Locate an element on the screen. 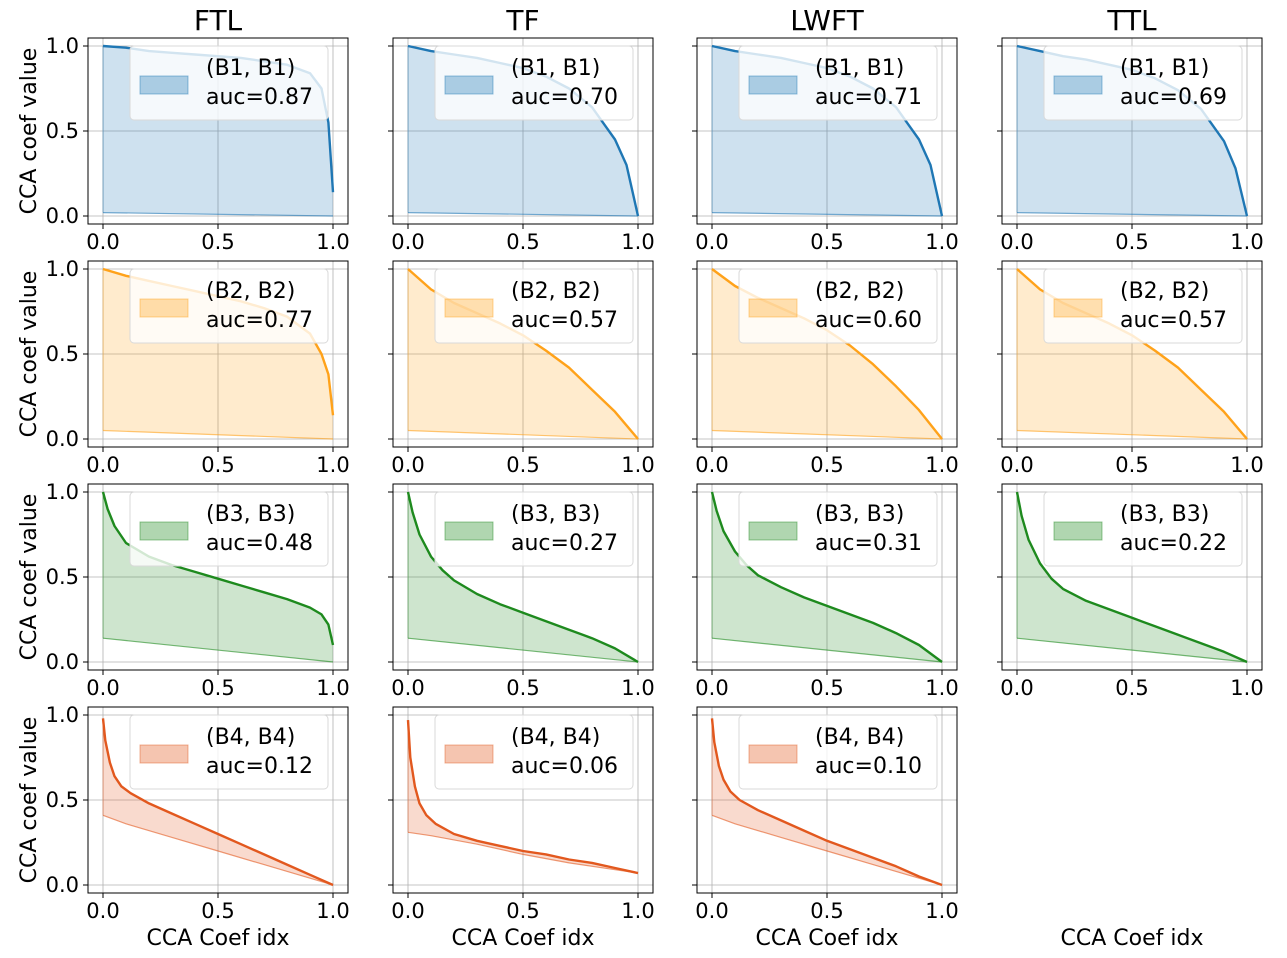  column-title: TF is located at coordinates (522, 20).